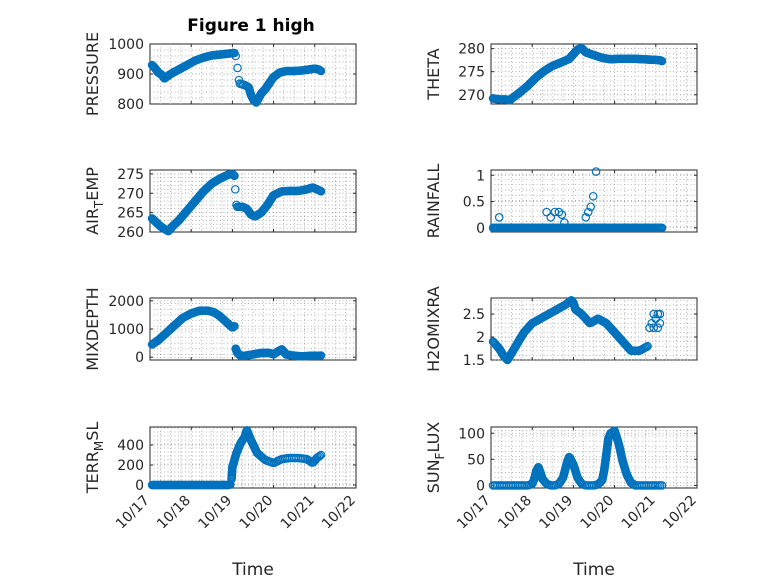  I want to click on y-axis-label-h2omixra: H2OMIXRA, so click(433, 329).